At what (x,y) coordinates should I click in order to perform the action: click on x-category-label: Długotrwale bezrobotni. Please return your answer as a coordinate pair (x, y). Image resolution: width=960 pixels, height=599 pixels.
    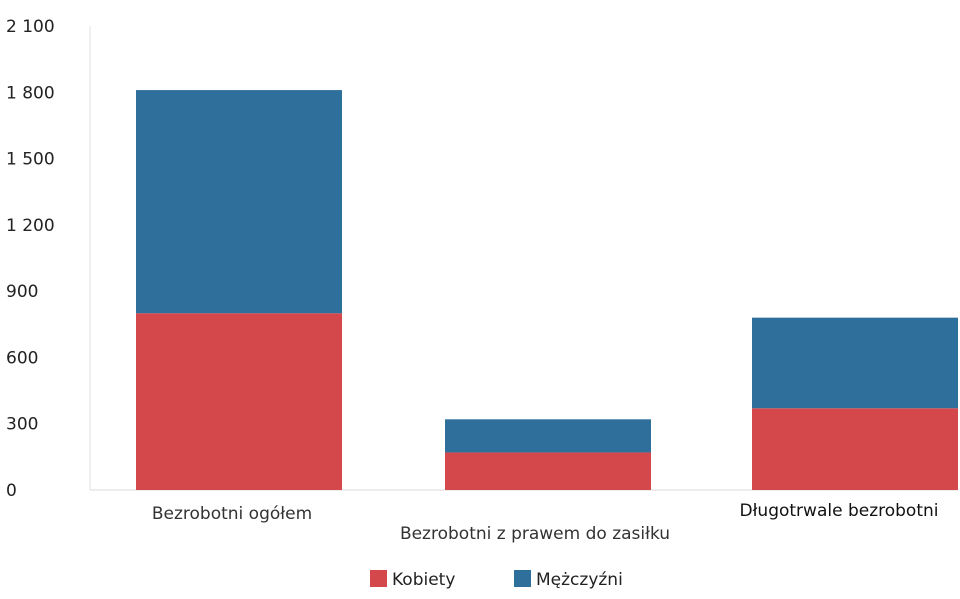
    Looking at the image, I should click on (839, 511).